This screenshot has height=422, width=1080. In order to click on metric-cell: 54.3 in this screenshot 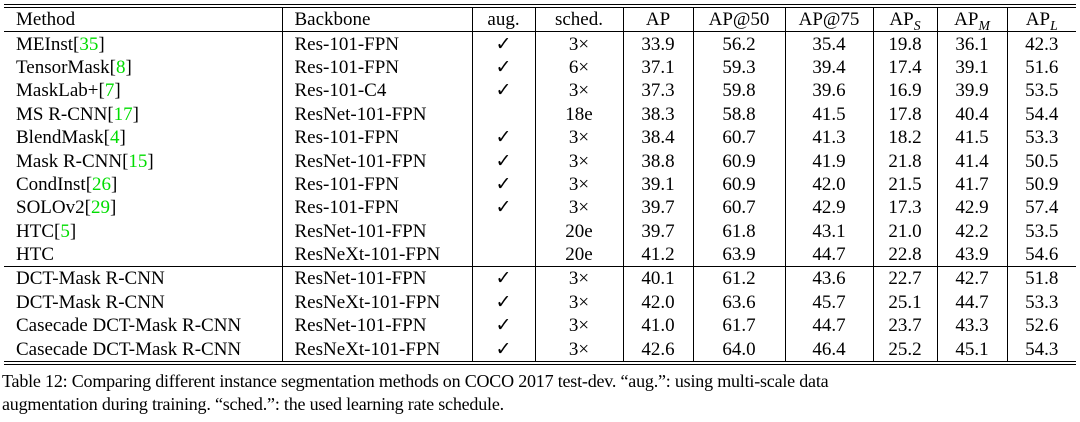, I will do `click(1041, 349)`.